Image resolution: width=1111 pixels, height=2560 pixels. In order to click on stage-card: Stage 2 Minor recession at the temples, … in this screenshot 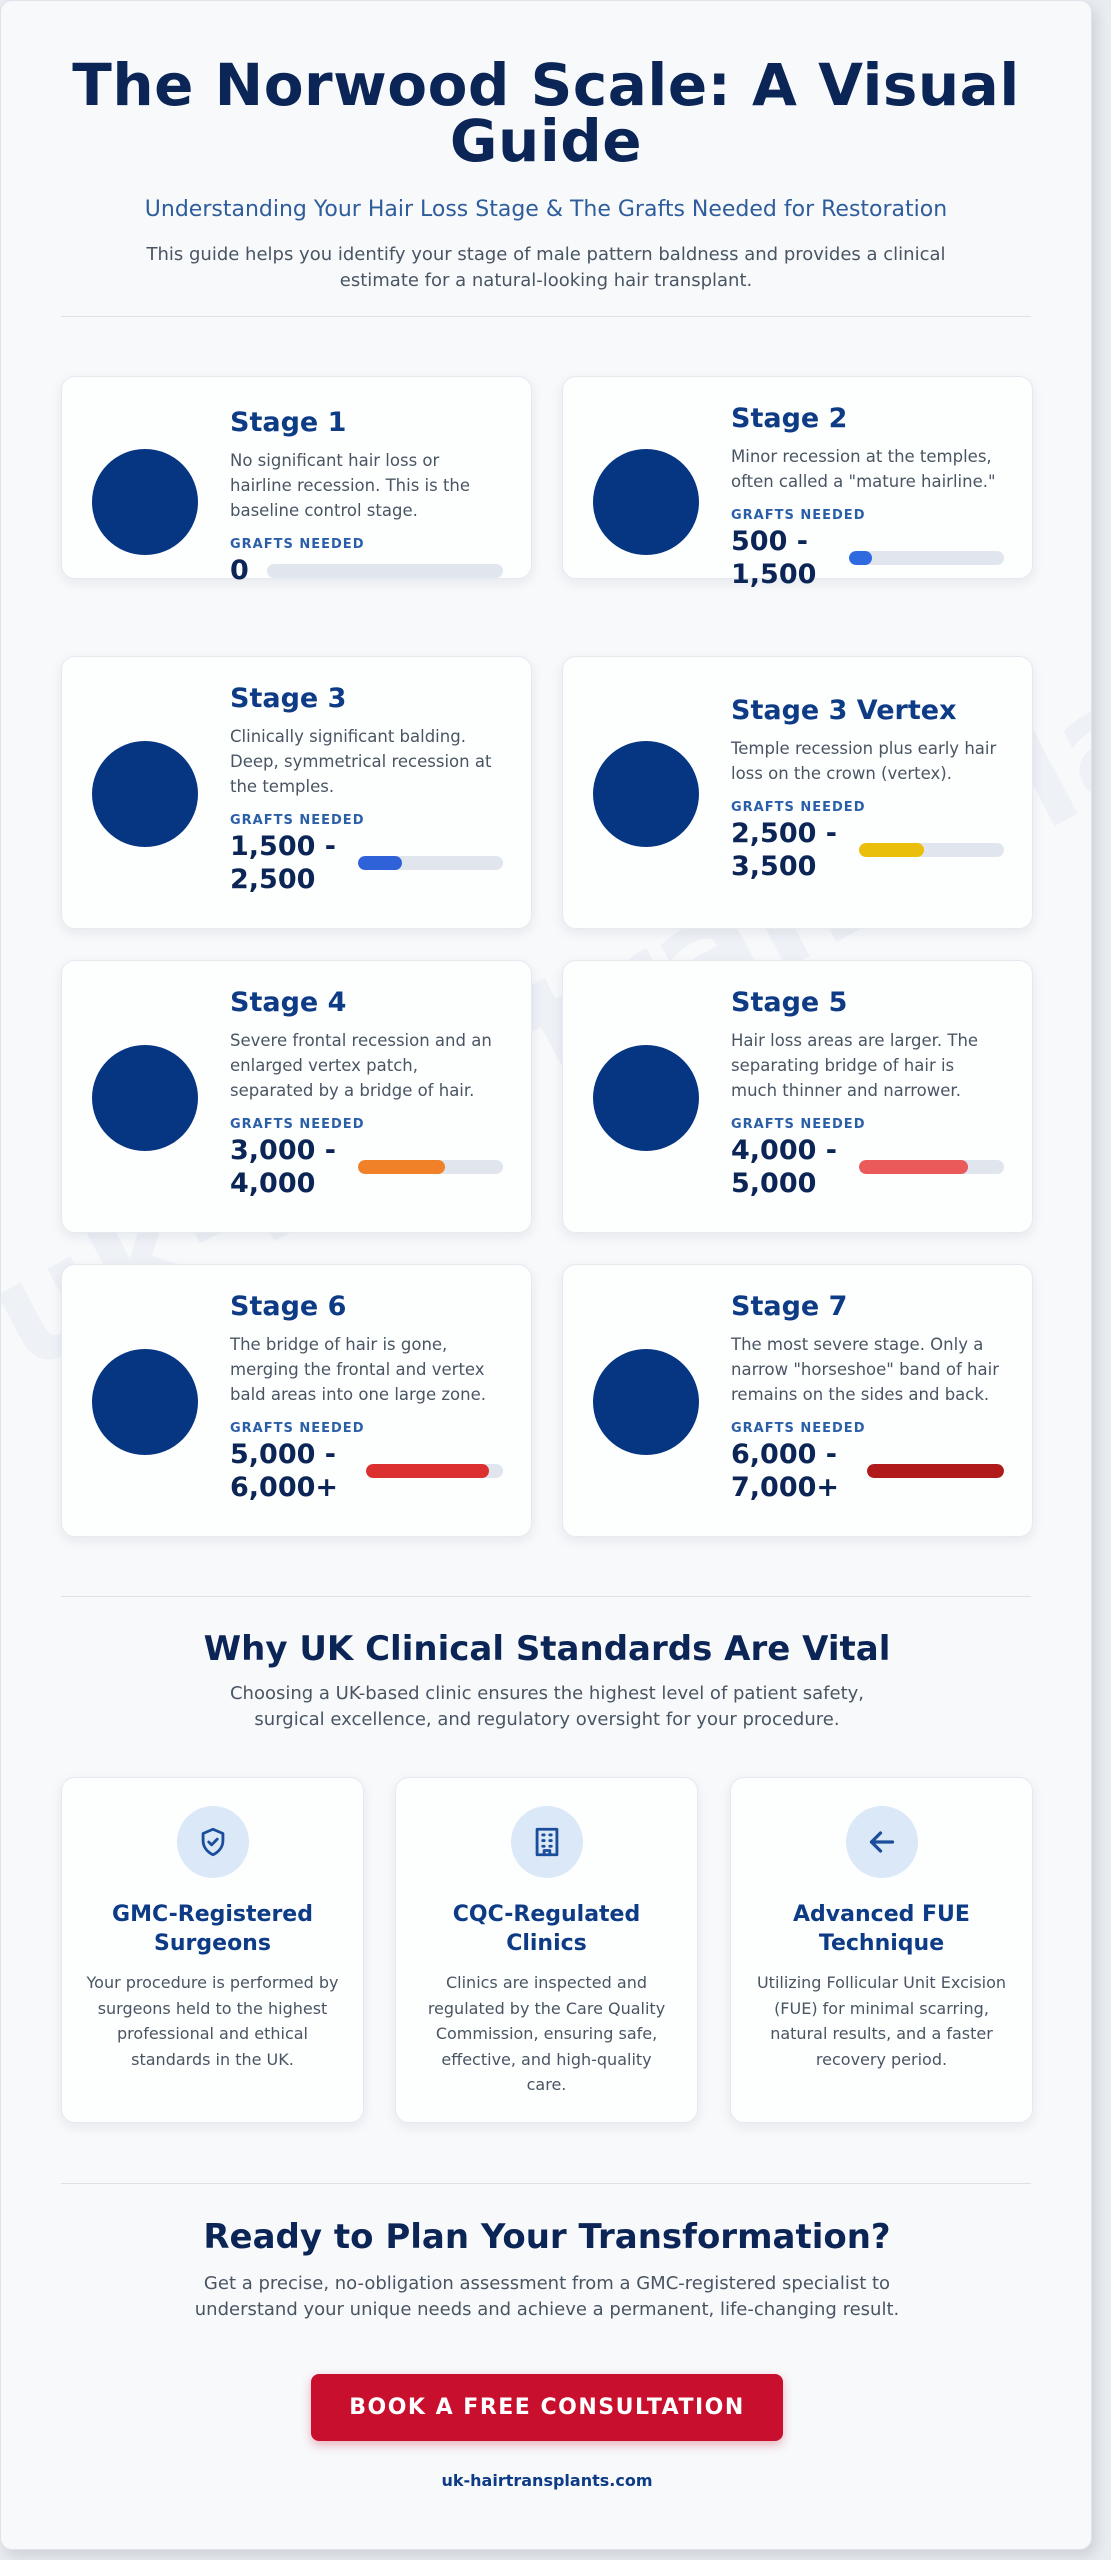, I will do `click(797, 483)`.